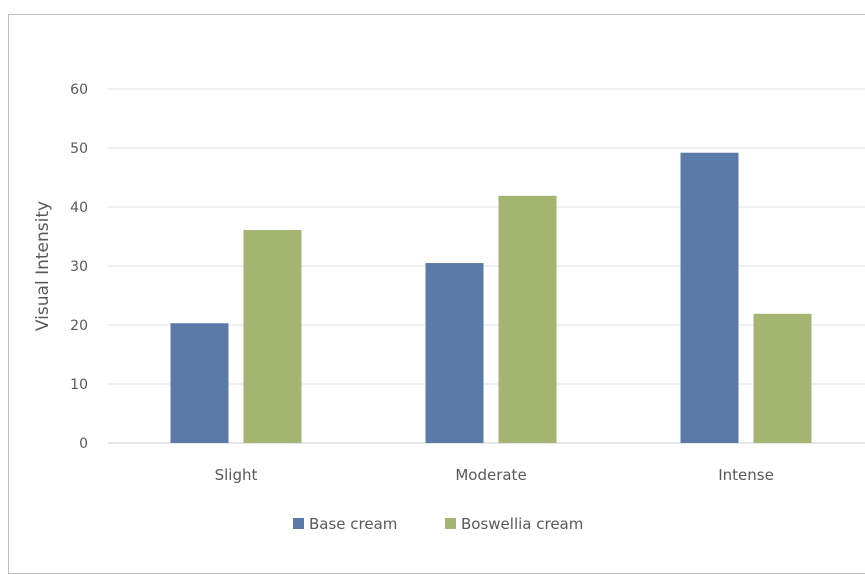 The height and width of the screenshot is (574, 865). What do you see at coordinates (79, 326) in the screenshot?
I see `y-tick-label: 20` at bounding box center [79, 326].